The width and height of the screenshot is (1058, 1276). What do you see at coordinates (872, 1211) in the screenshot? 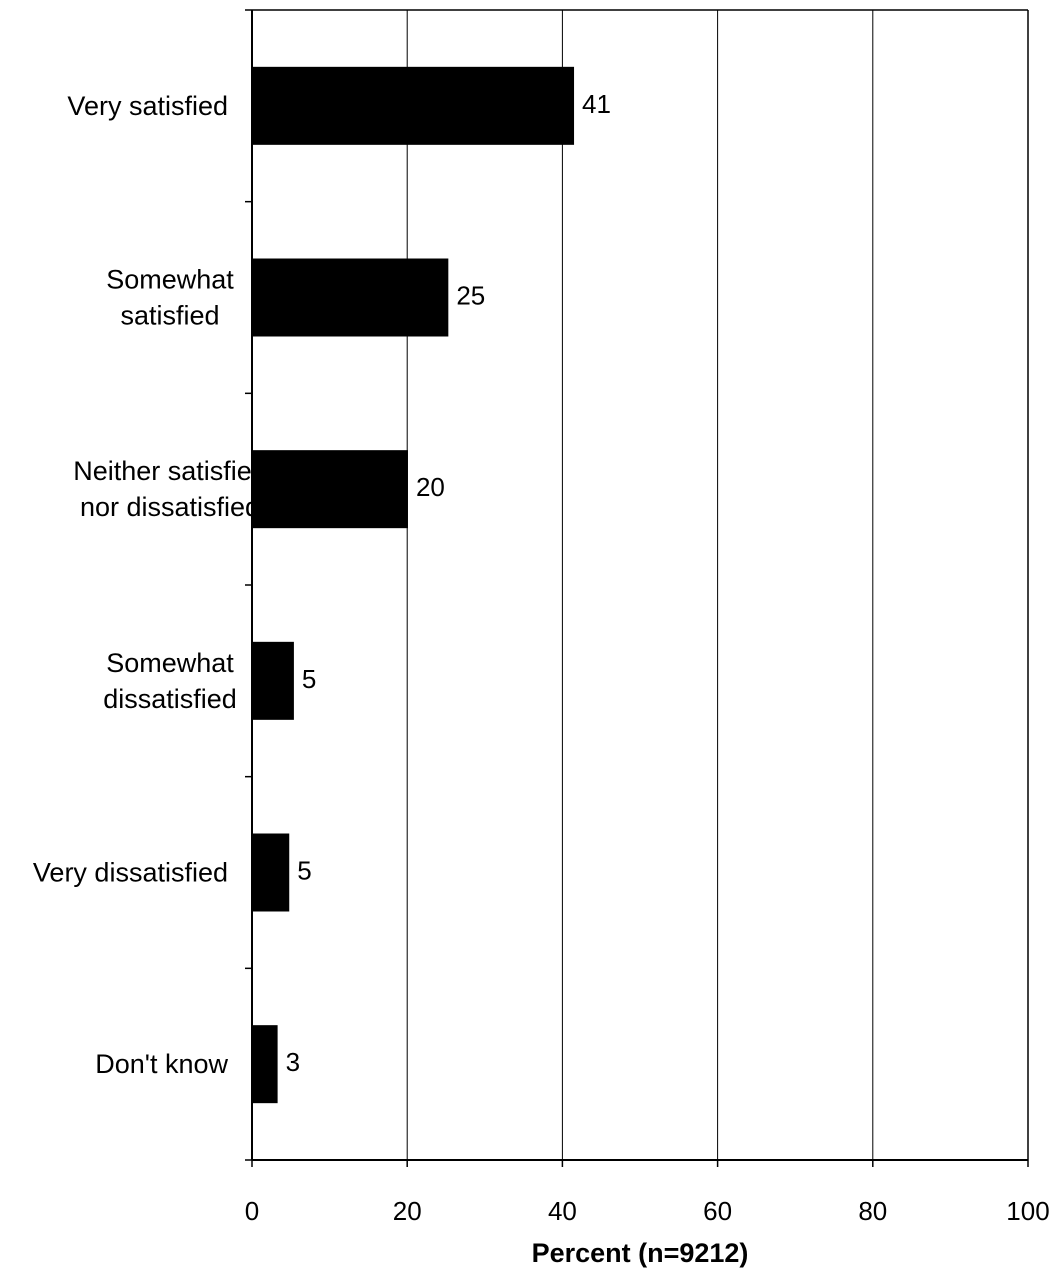
I see `x-tick-label: 80` at bounding box center [872, 1211].